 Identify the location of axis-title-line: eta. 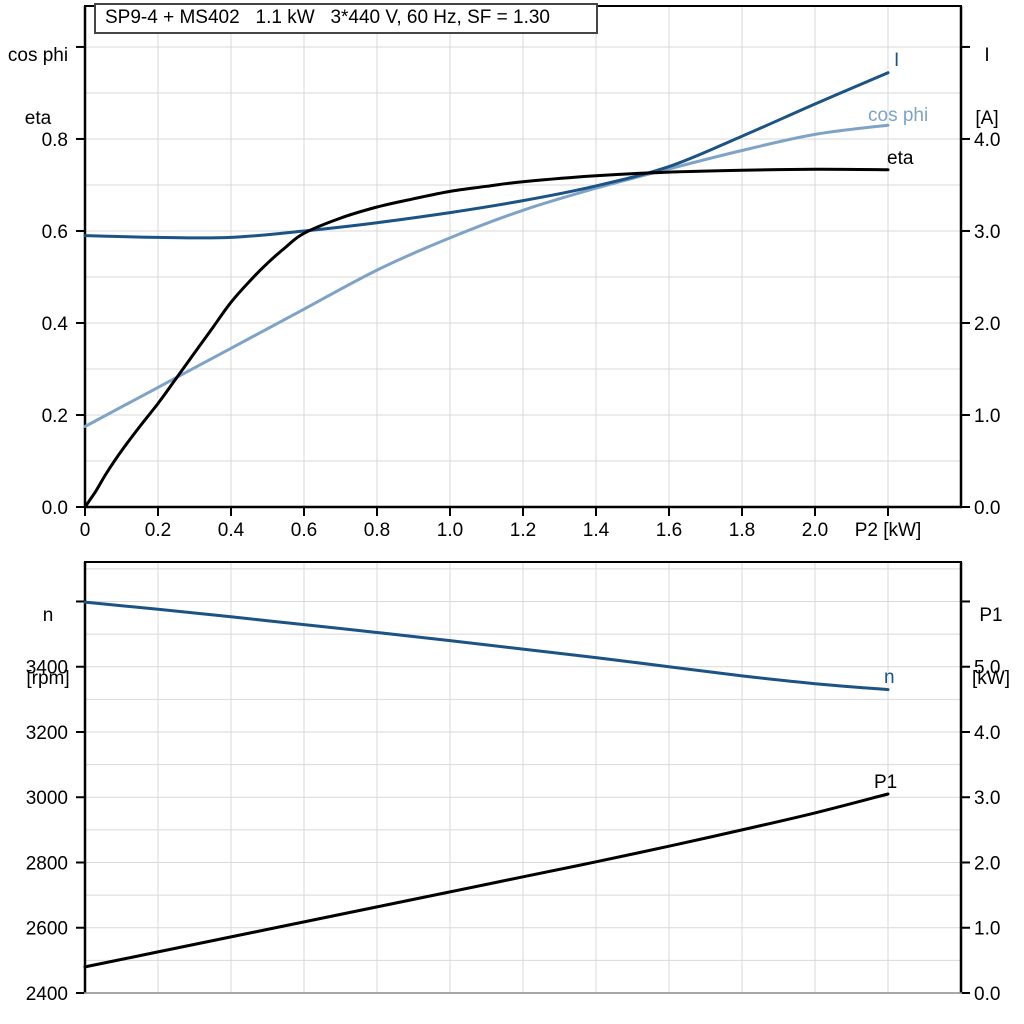
(38, 118).